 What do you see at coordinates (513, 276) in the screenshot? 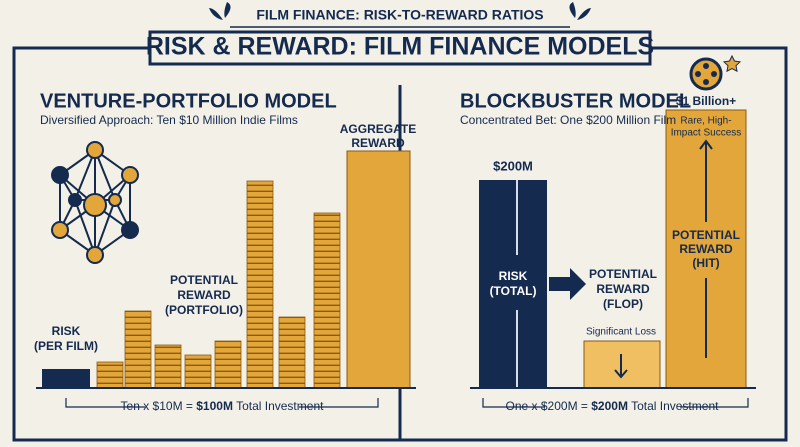
I see `risk-total-label: RISK` at bounding box center [513, 276].